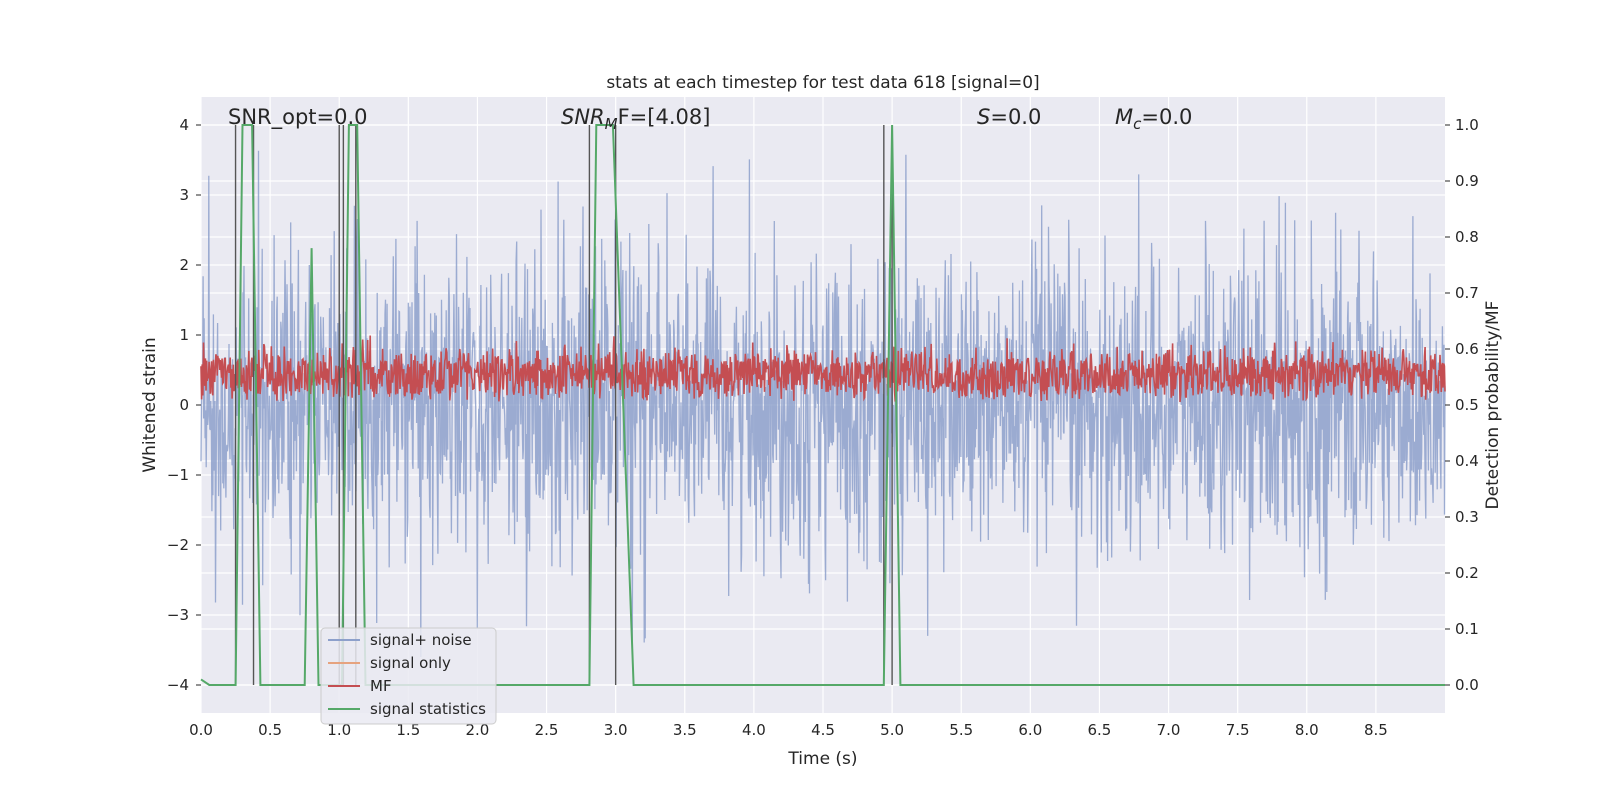 The height and width of the screenshot is (804, 1600). I want to click on y-right-tick-label: 0.0, so click(1467, 685).